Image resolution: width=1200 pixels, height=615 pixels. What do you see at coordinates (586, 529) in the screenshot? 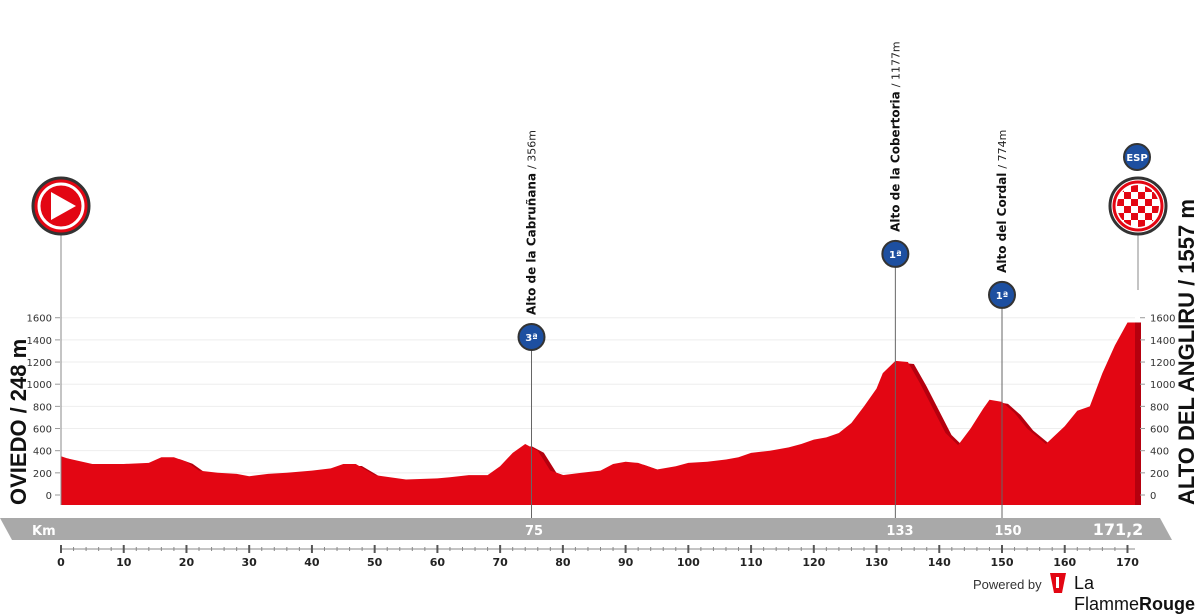
I see `km-band: Km 75 133 150 171,2` at bounding box center [586, 529].